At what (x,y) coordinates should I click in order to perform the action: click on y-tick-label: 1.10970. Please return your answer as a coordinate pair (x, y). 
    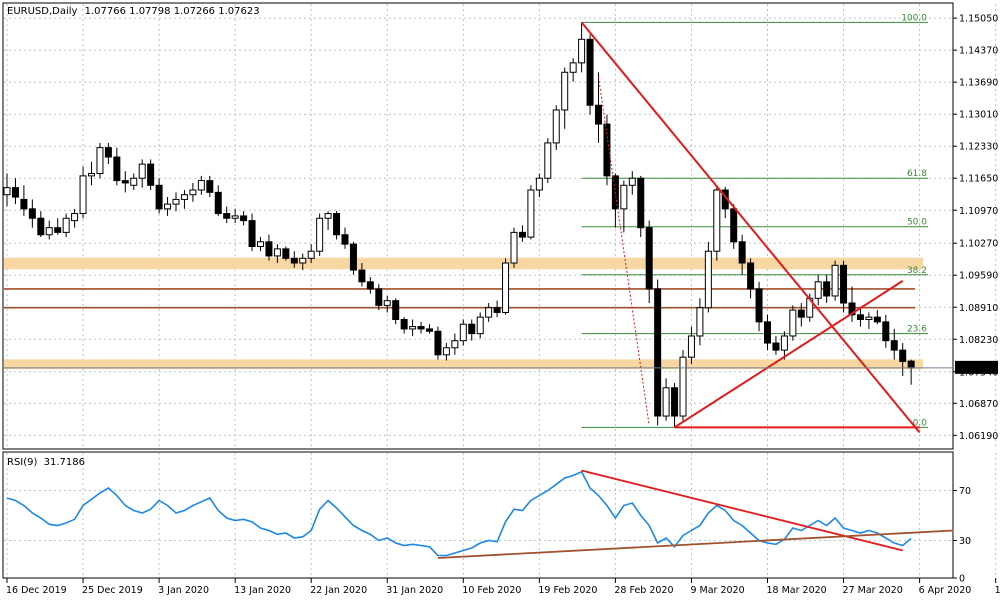
    Looking at the image, I should click on (978, 211).